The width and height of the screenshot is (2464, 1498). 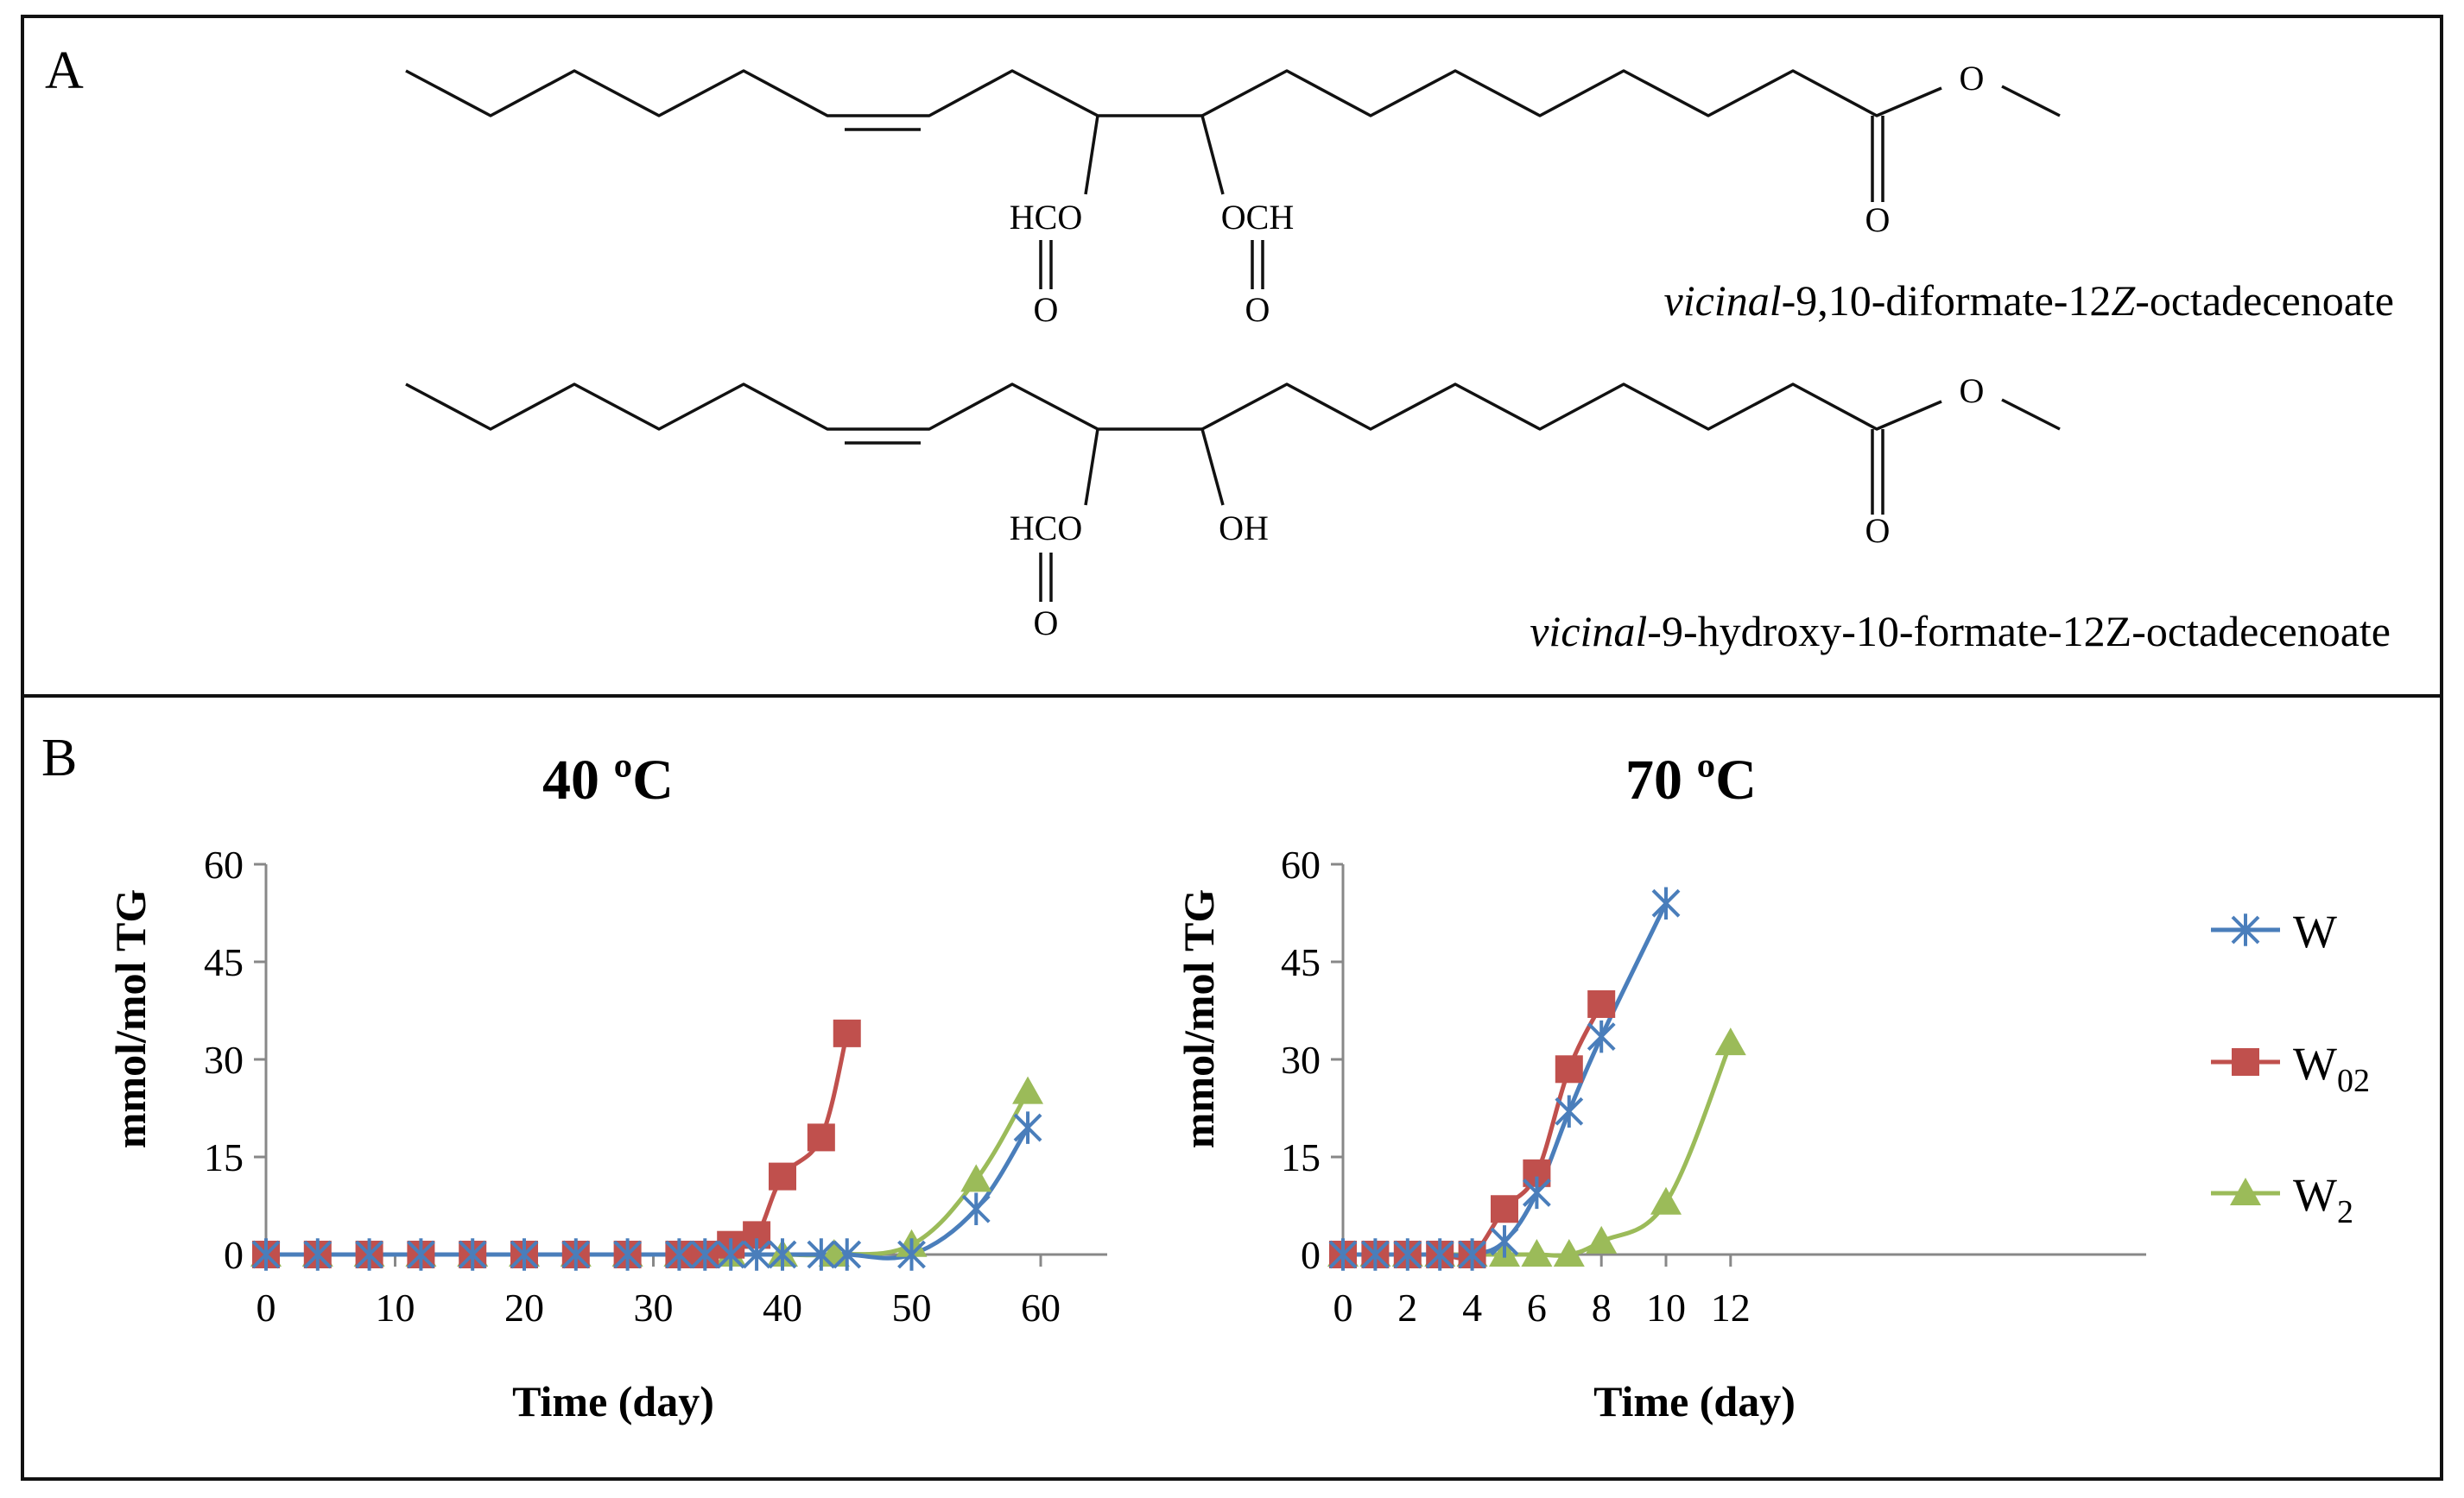 What do you see at coordinates (1199, 1018) in the screenshot?
I see `chart-70c-y-axis-title: mmol/mol TG` at bounding box center [1199, 1018].